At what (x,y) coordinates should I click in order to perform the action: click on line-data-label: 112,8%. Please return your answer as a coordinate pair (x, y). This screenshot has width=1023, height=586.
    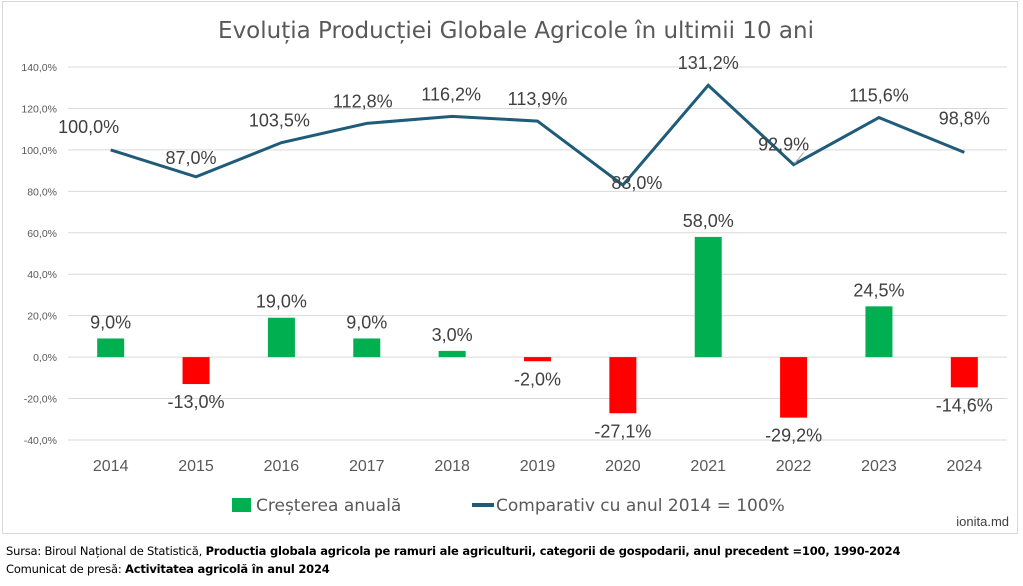
    Looking at the image, I should click on (363, 101).